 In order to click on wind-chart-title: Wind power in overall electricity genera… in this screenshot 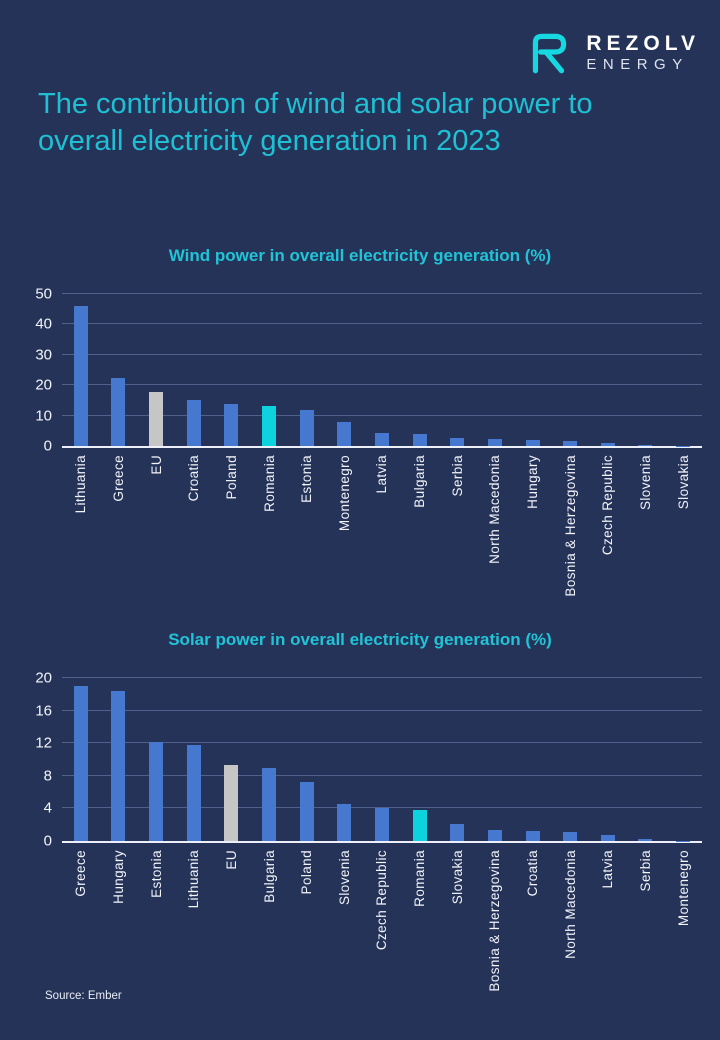, I will do `click(360, 255)`.